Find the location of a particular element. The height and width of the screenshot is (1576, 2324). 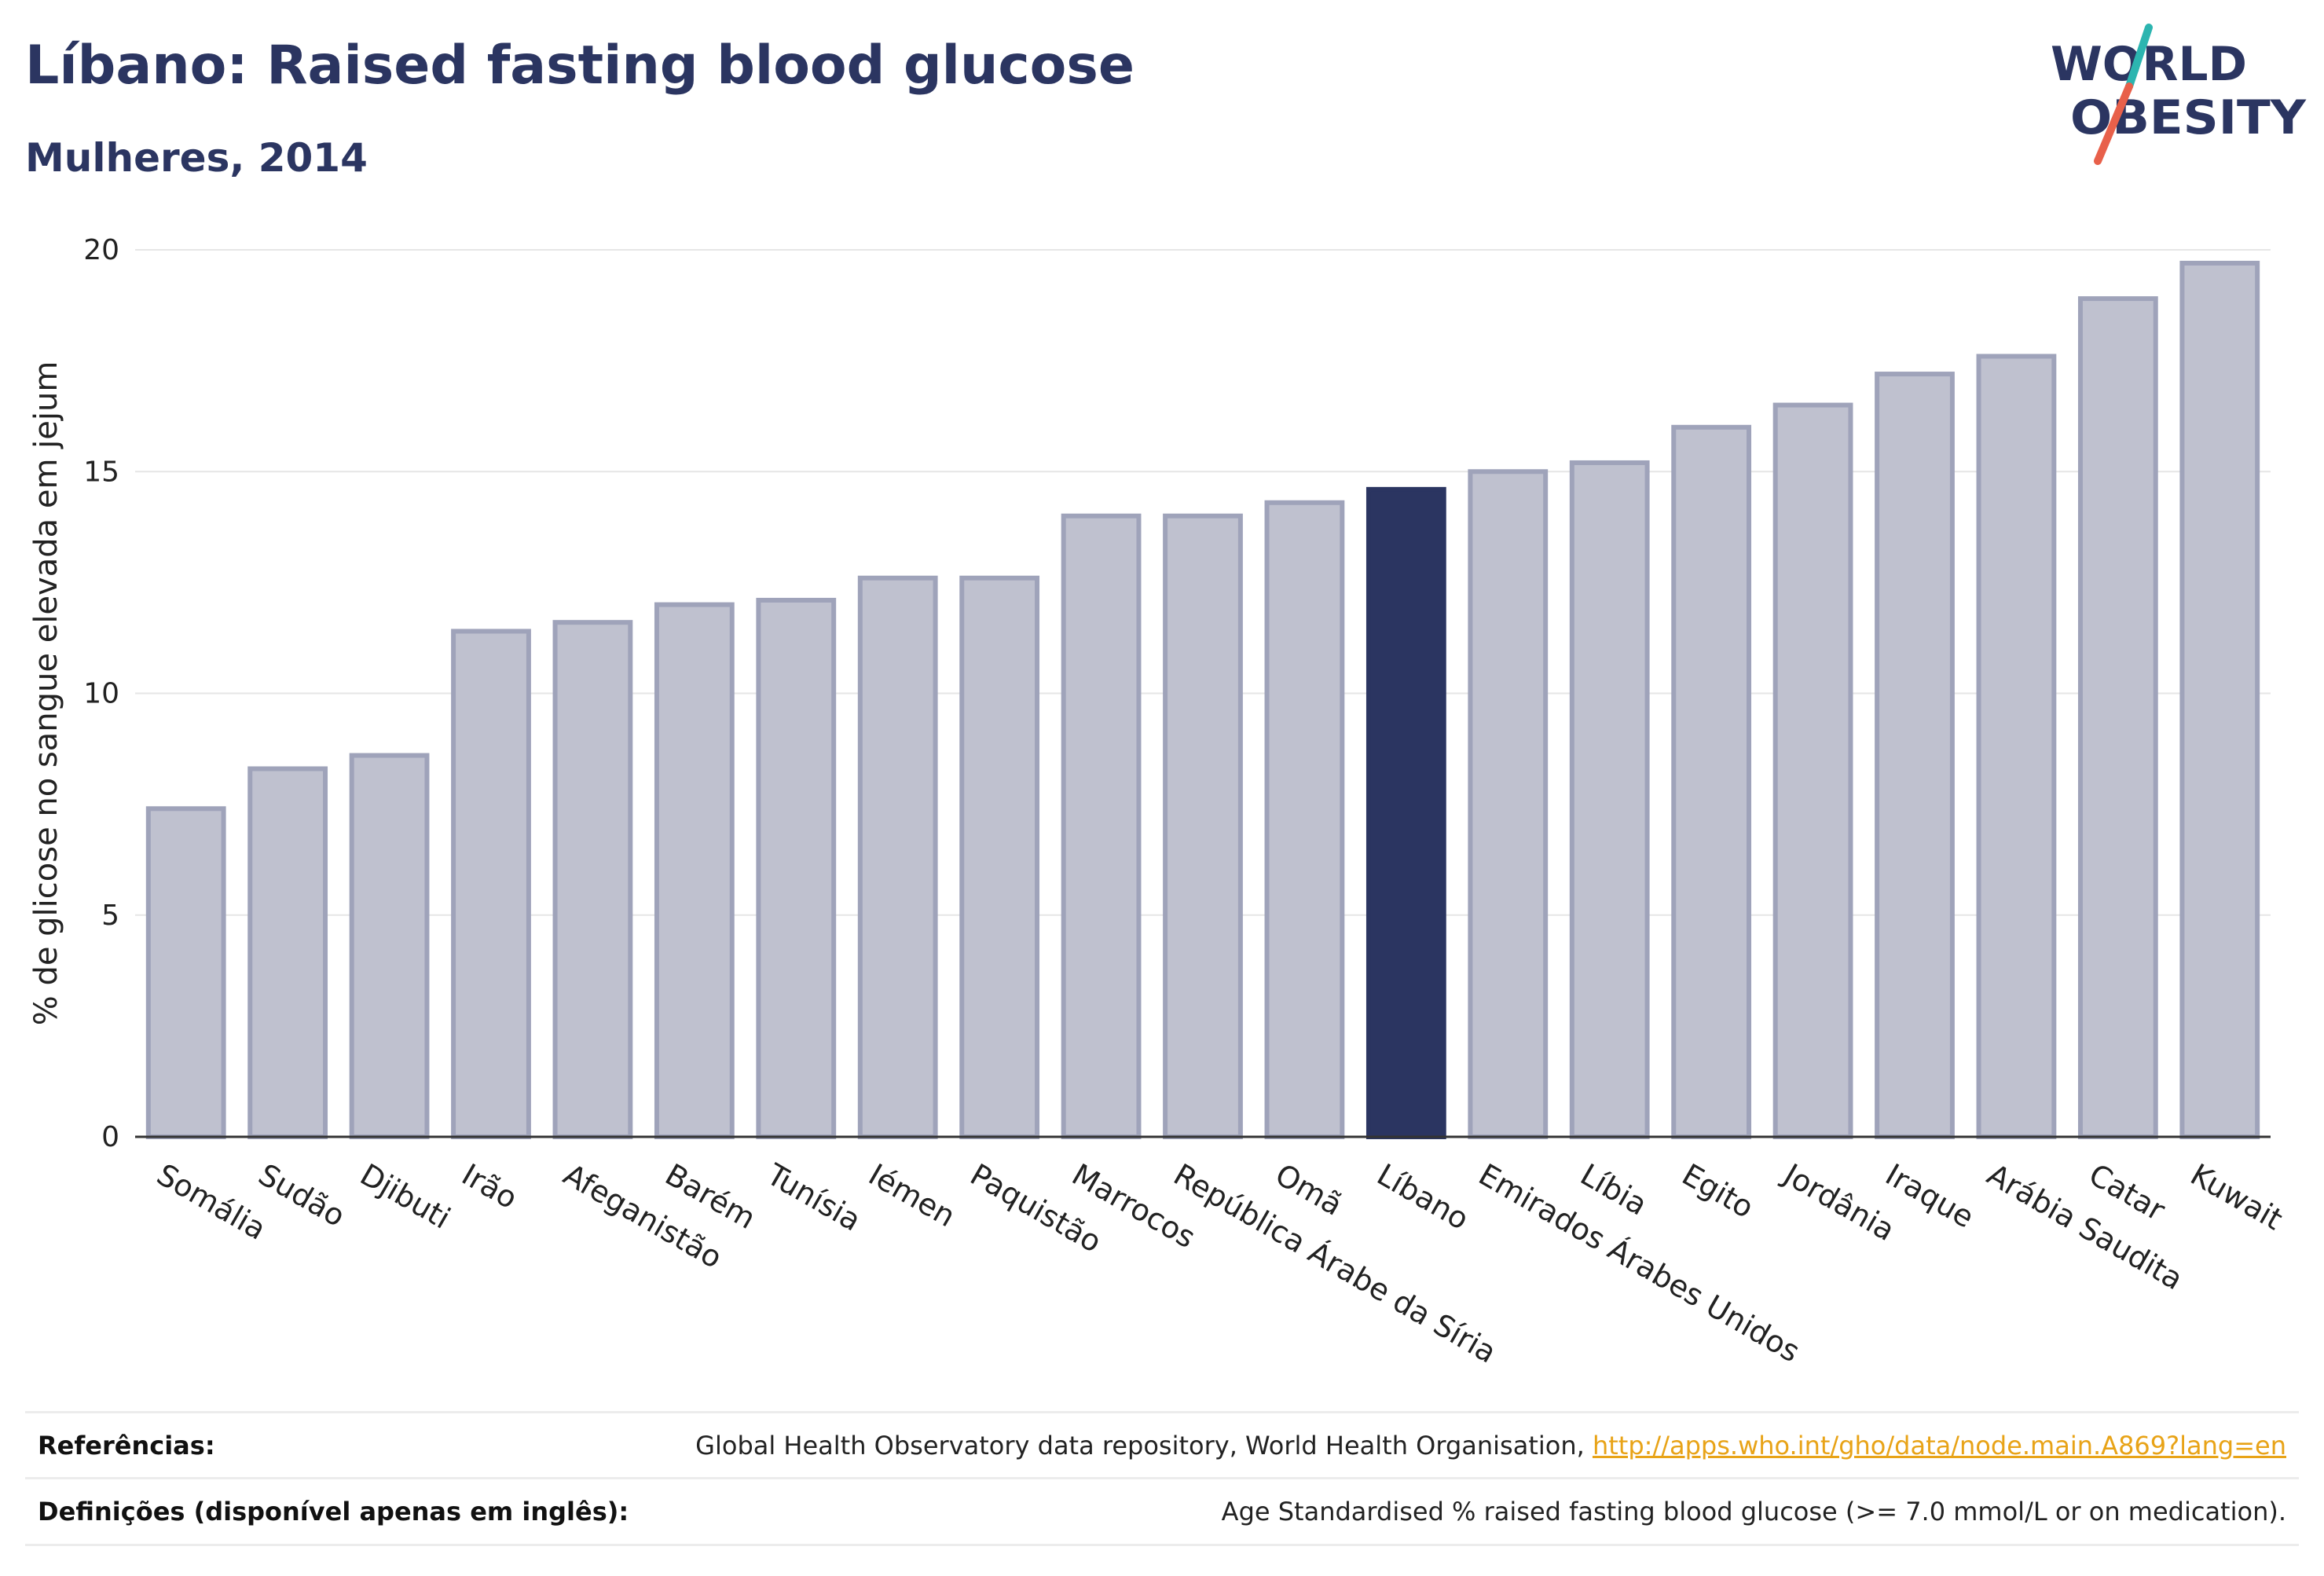

x-tick-label: Somália is located at coordinates (211, 1202).